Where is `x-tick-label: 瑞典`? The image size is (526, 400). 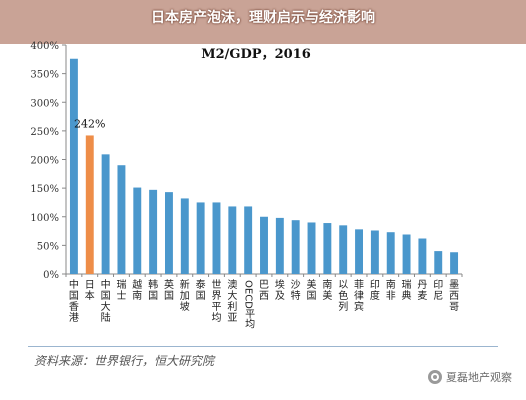 x-tick-label: 瑞典 is located at coordinates (407, 290).